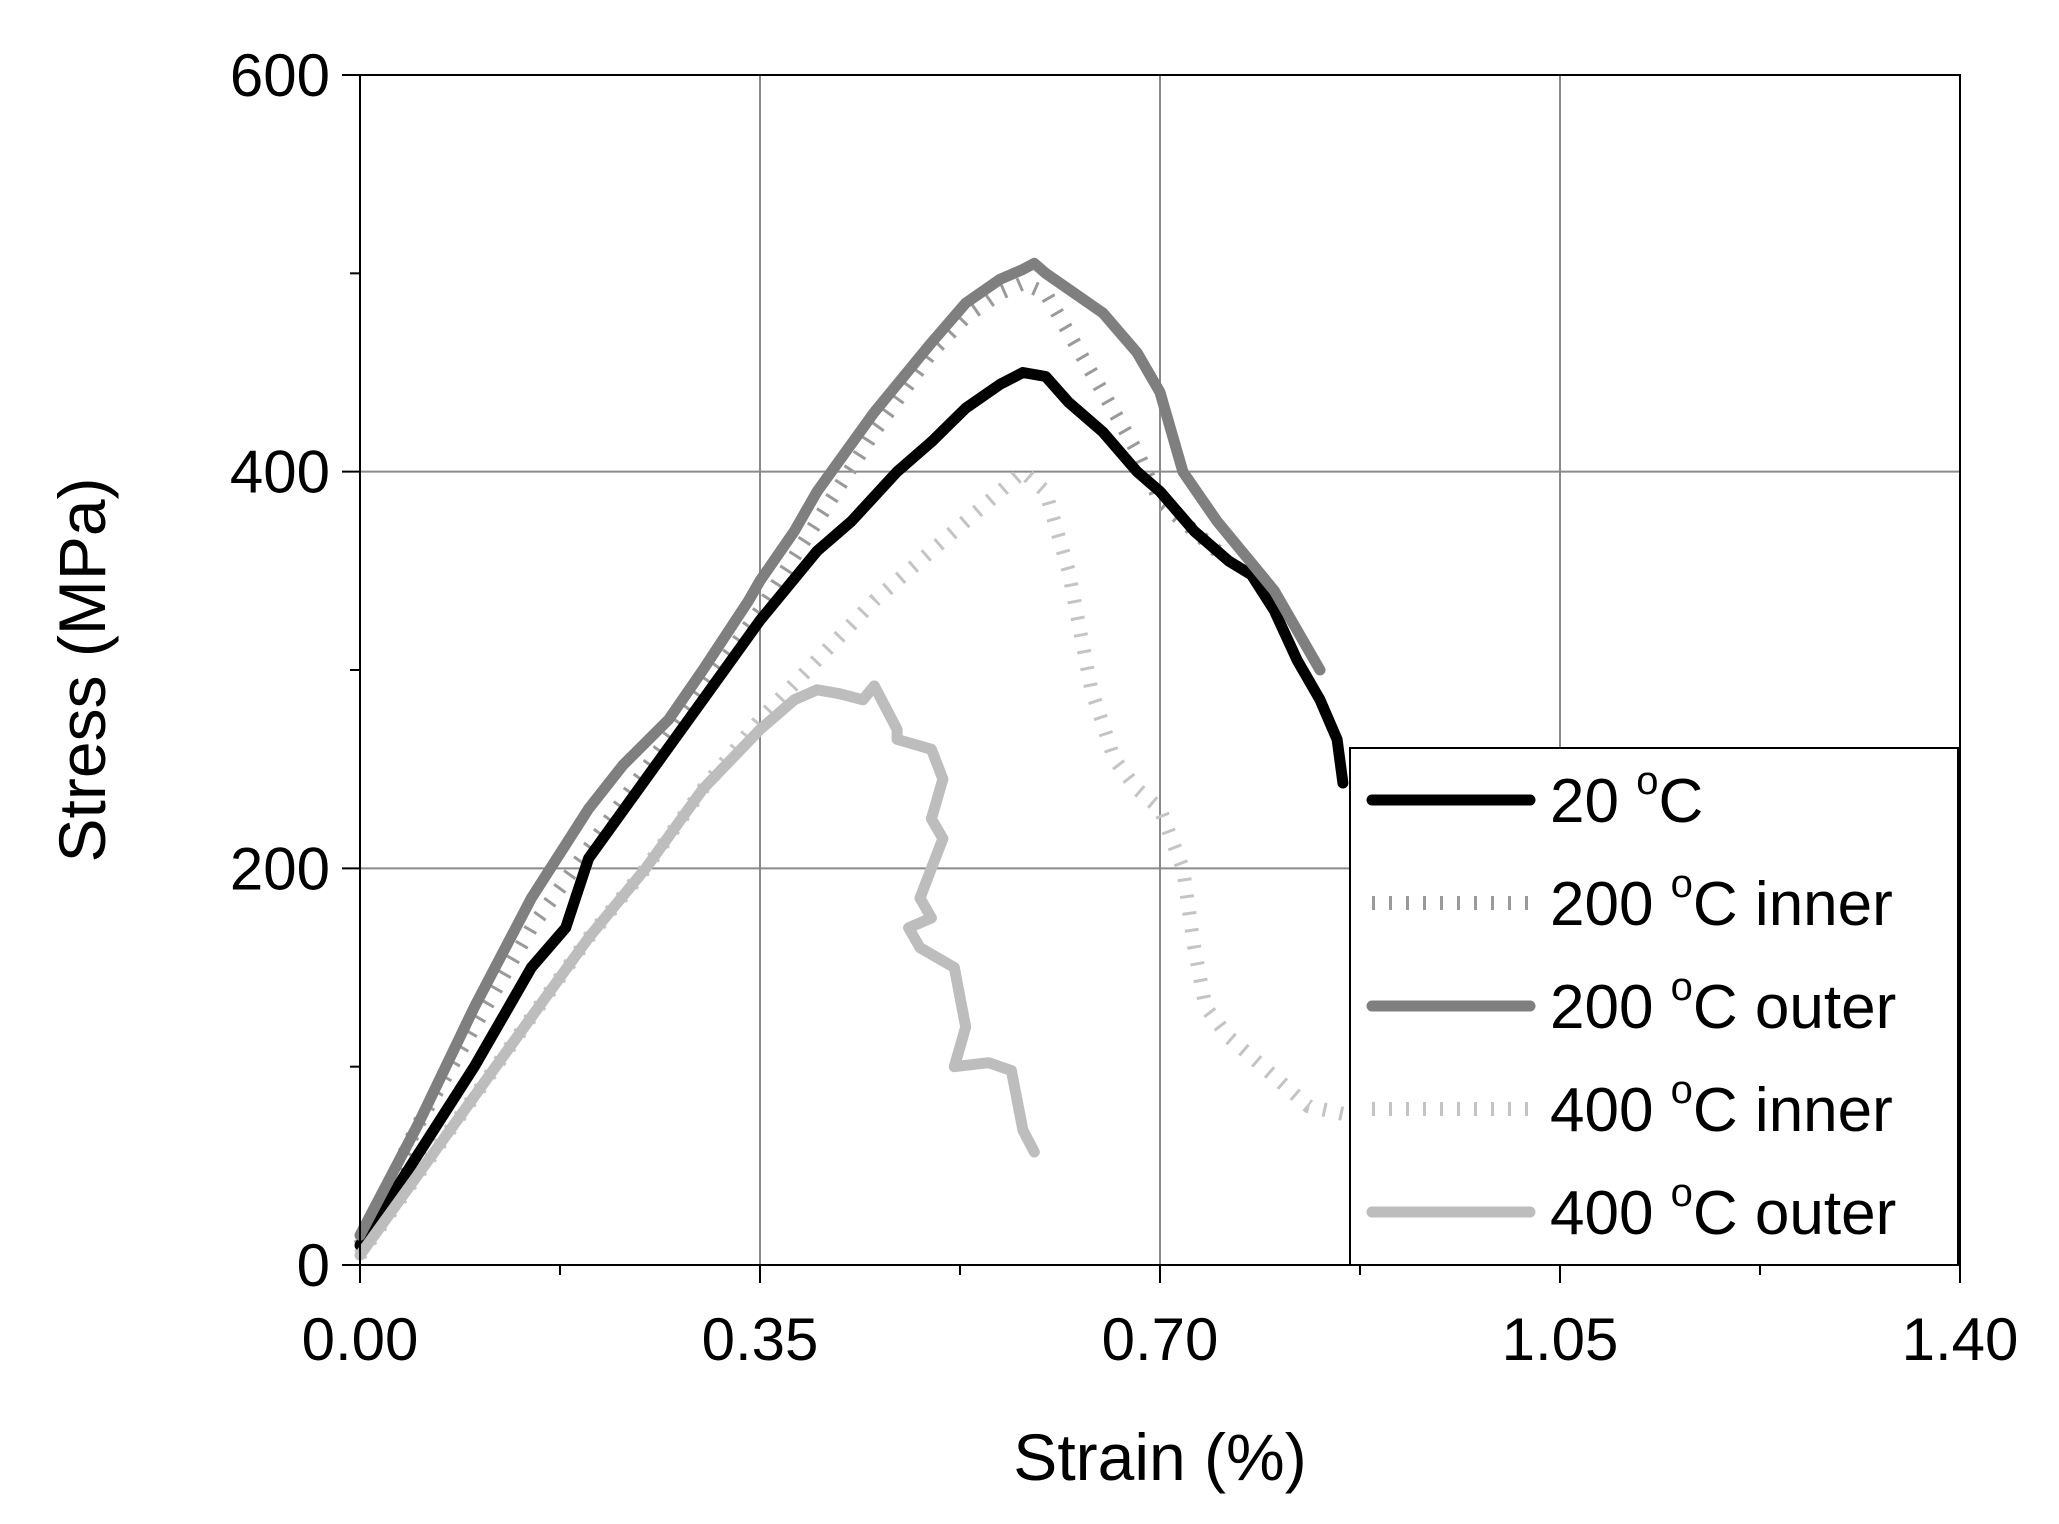 This screenshot has height=1524, width=2059. I want to click on x-axis-title: Strain (%), so click(1159, 1457).